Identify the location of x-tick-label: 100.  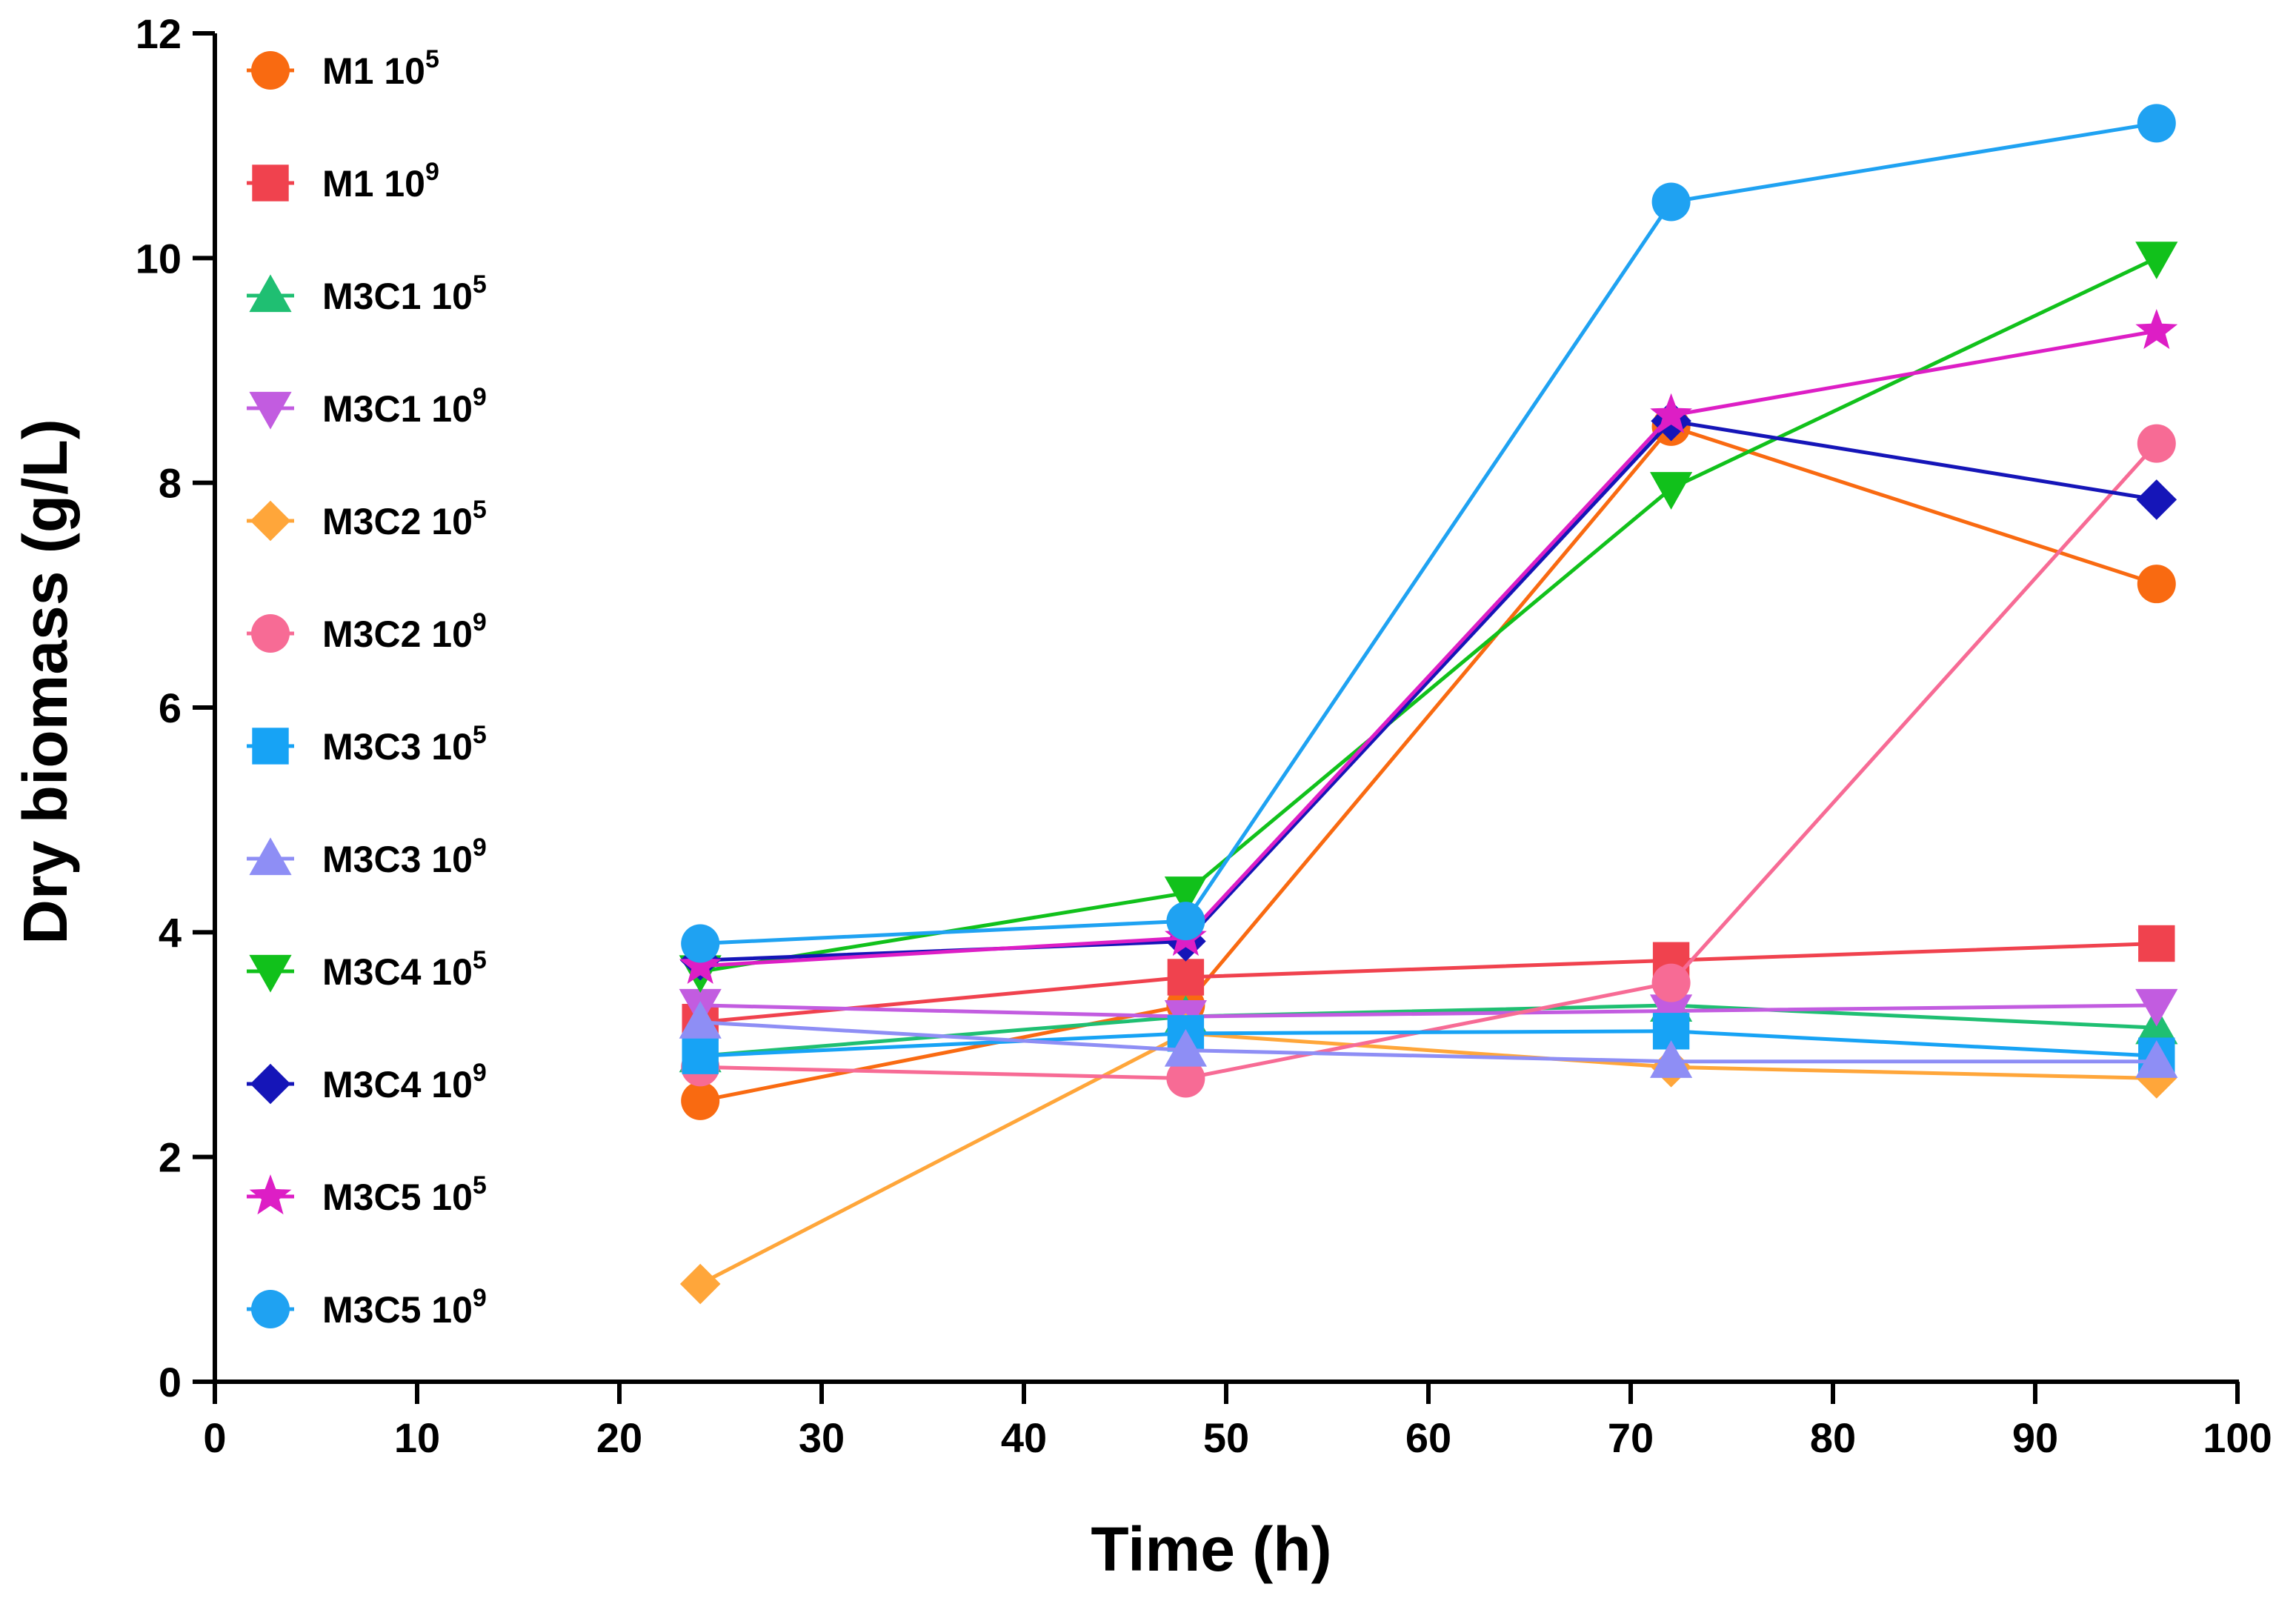
(2237, 1437).